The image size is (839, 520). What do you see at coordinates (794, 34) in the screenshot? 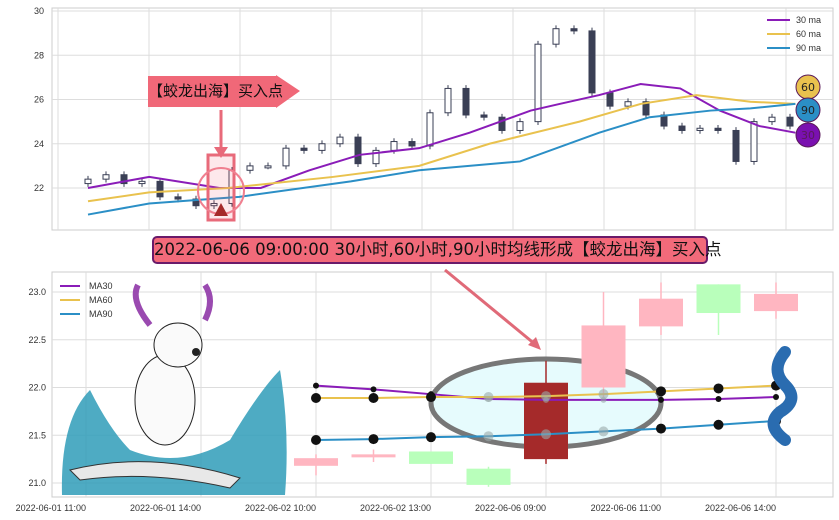
I see `top-legend: 30 ma 60 ma 90 ma` at bounding box center [794, 34].